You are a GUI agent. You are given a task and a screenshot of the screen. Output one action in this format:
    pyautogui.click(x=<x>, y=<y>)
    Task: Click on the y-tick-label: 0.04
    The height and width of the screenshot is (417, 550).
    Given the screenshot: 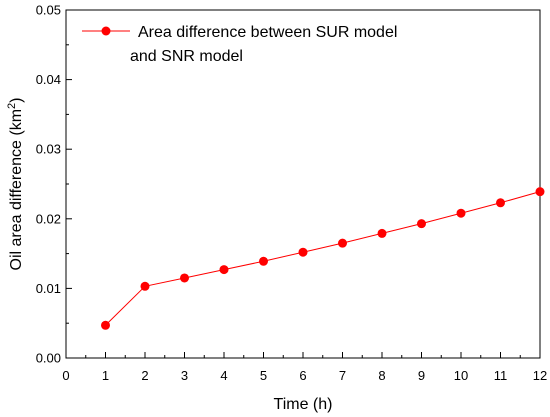 What is the action you would take?
    pyautogui.click(x=48, y=79)
    